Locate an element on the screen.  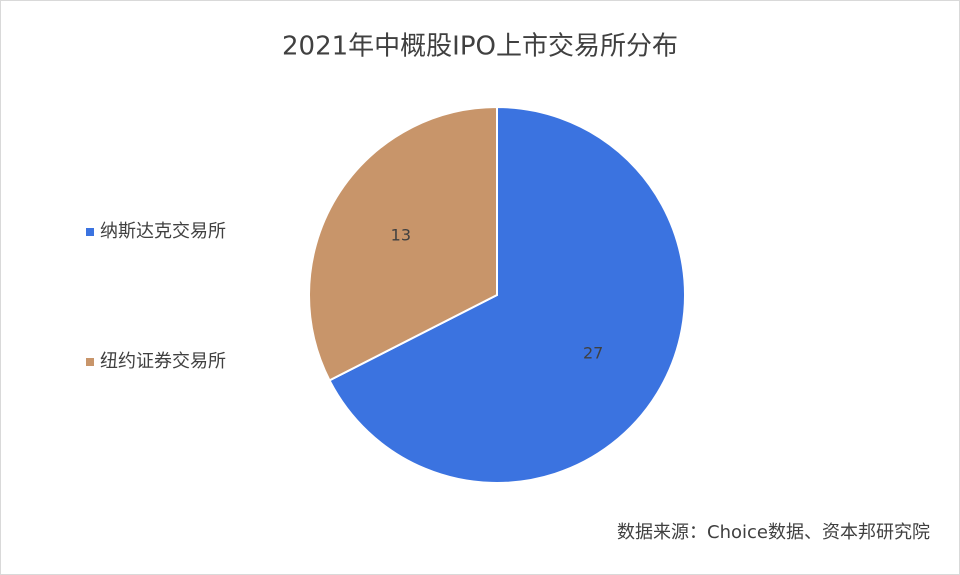
pie-slice is located at coordinates (403, 243).